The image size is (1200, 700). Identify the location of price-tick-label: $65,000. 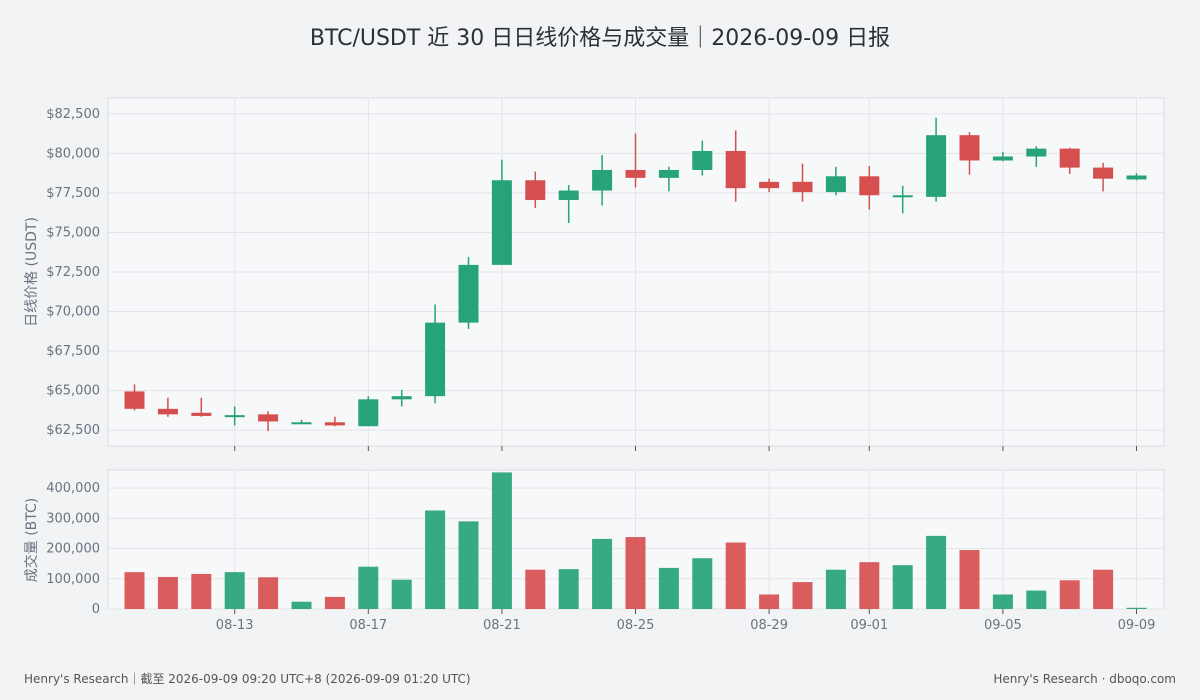
(73, 391).